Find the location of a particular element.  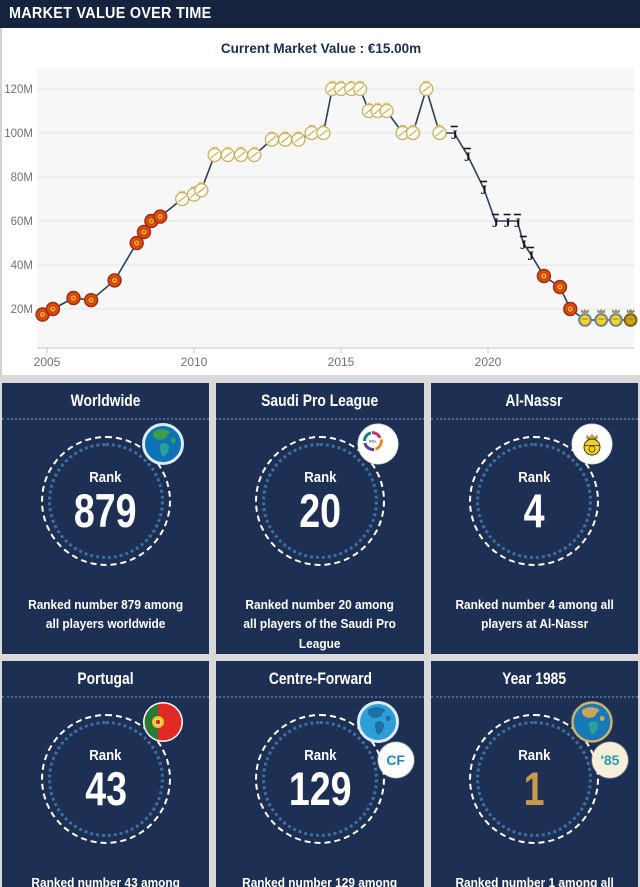

y-tick-label: 80M is located at coordinates (22, 178).